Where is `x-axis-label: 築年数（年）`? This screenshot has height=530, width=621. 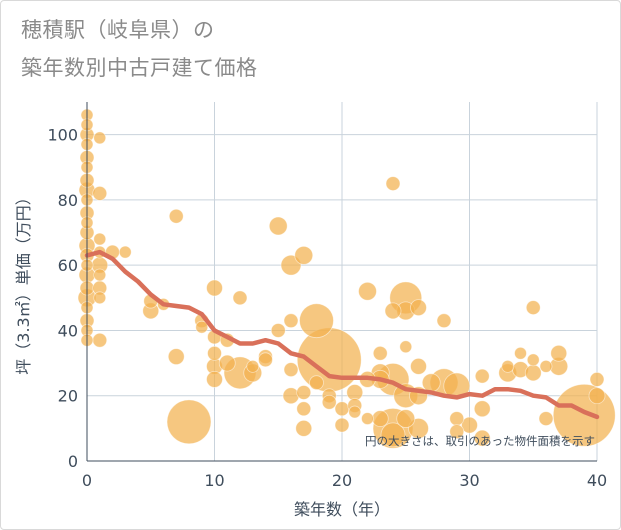 x-axis-label: 築年数（年） is located at coordinates (342, 509).